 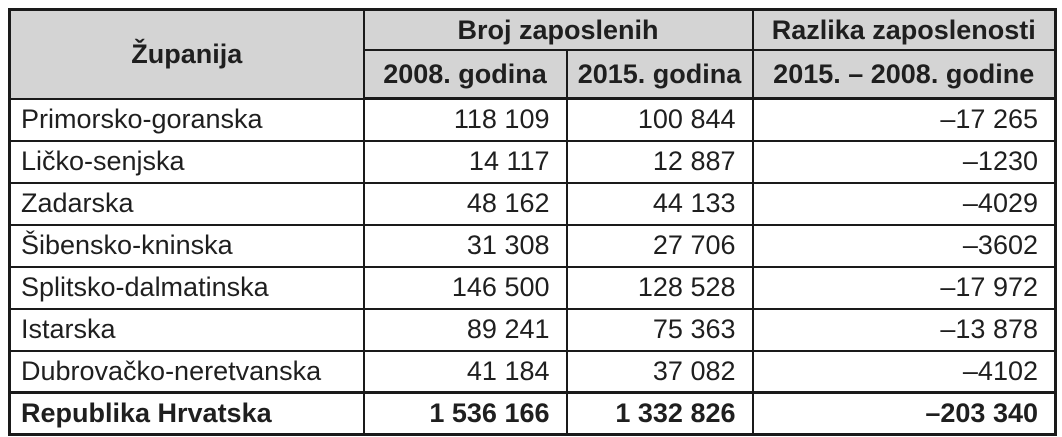 What do you see at coordinates (659, 371) in the screenshot?
I see `value-2015-cell: 37 082` at bounding box center [659, 371].